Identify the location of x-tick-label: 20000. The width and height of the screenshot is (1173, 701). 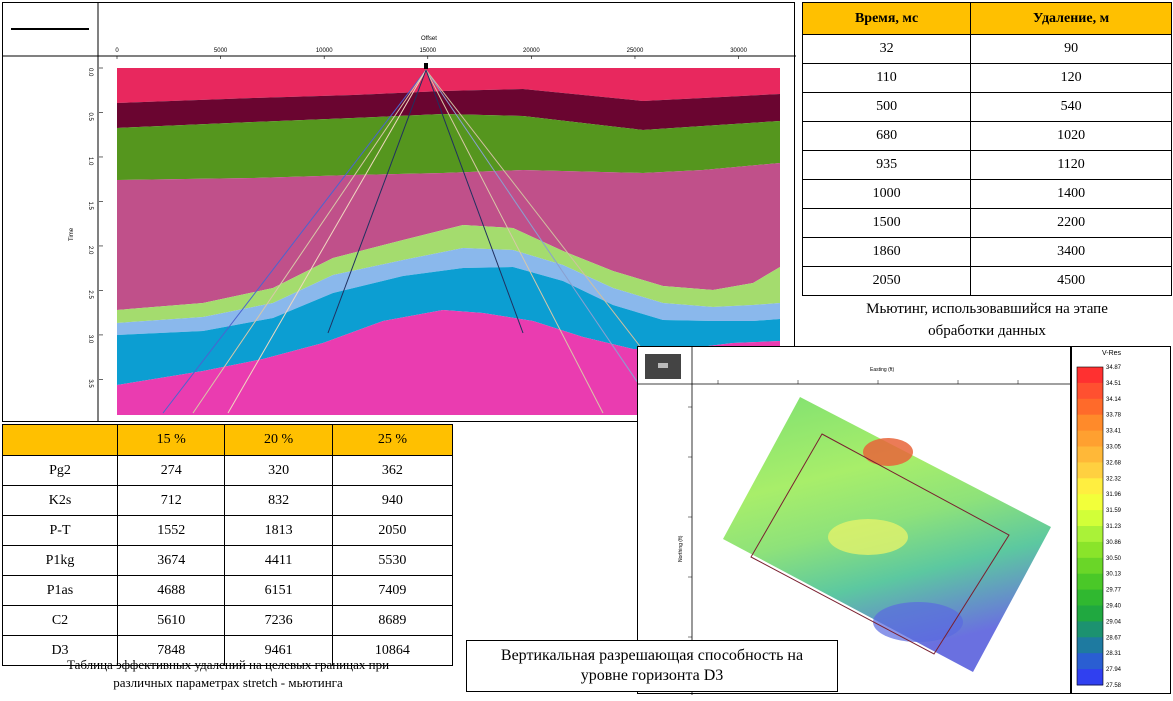
(531, 51).